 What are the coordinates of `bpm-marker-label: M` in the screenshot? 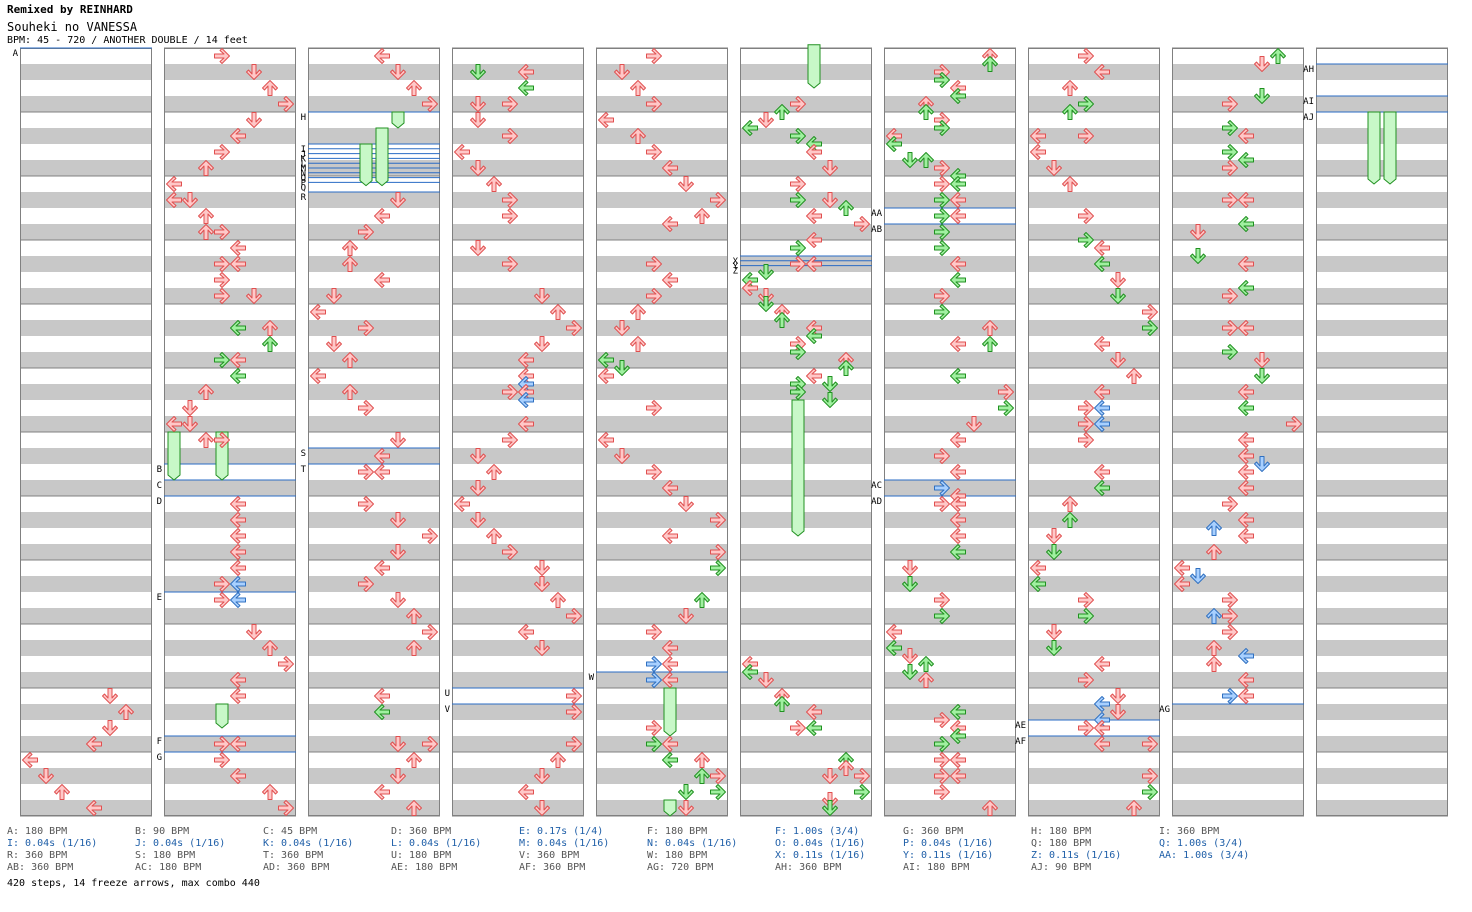 It's located at (304, 169).